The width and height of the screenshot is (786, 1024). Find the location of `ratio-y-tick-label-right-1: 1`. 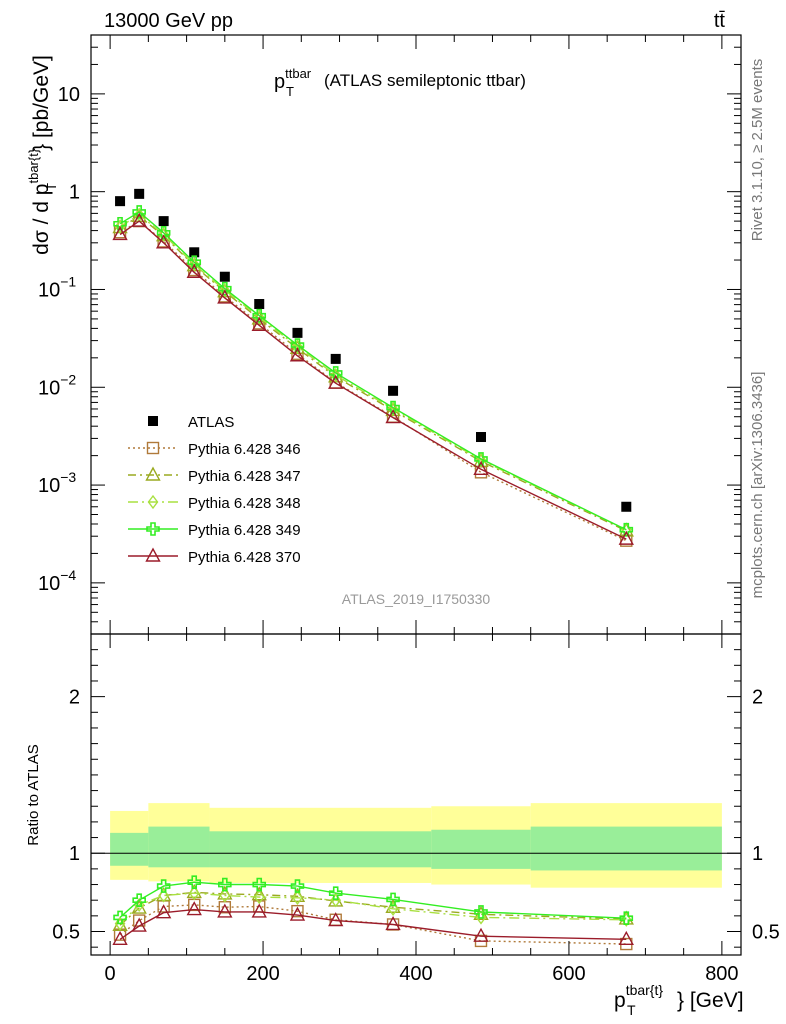

ratio-y-tick-label-right-1: 1 is located at coordinates (757, 854).